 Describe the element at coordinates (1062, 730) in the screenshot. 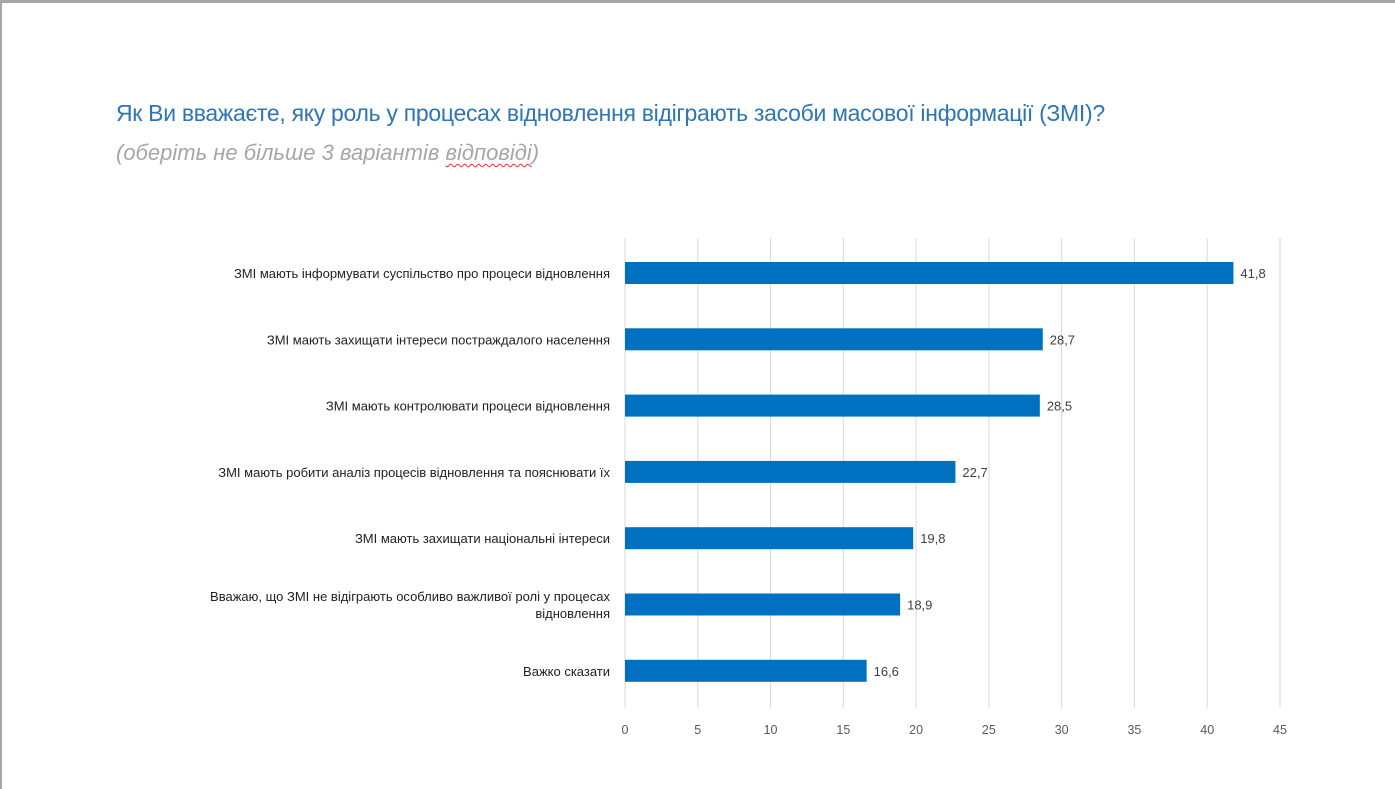

I see `x-tick-label: 30` at that location.